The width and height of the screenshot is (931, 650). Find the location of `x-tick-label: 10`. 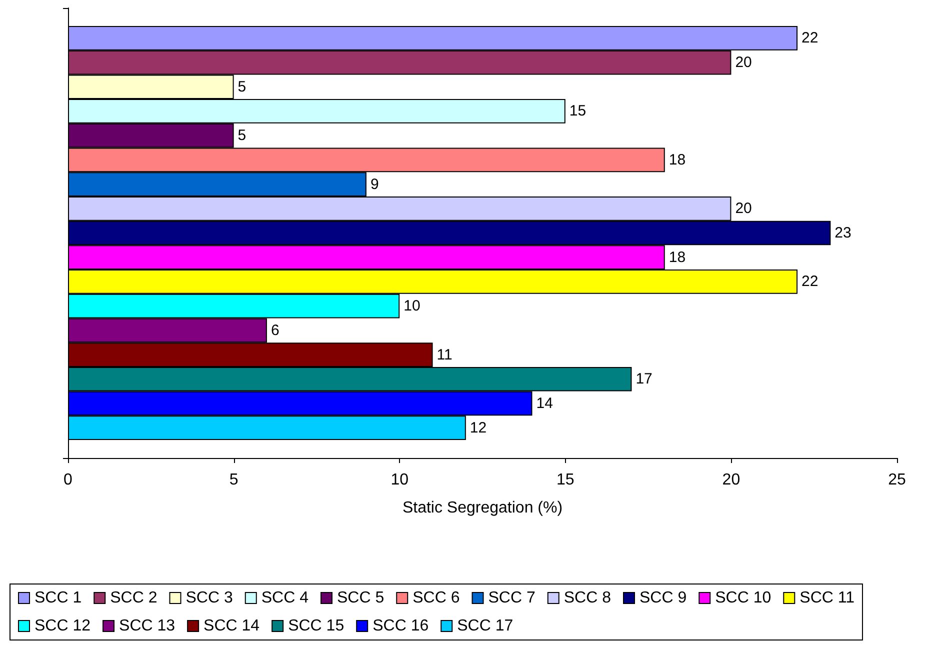

x-tick-label: 10 is located at coordinates (399, 480).